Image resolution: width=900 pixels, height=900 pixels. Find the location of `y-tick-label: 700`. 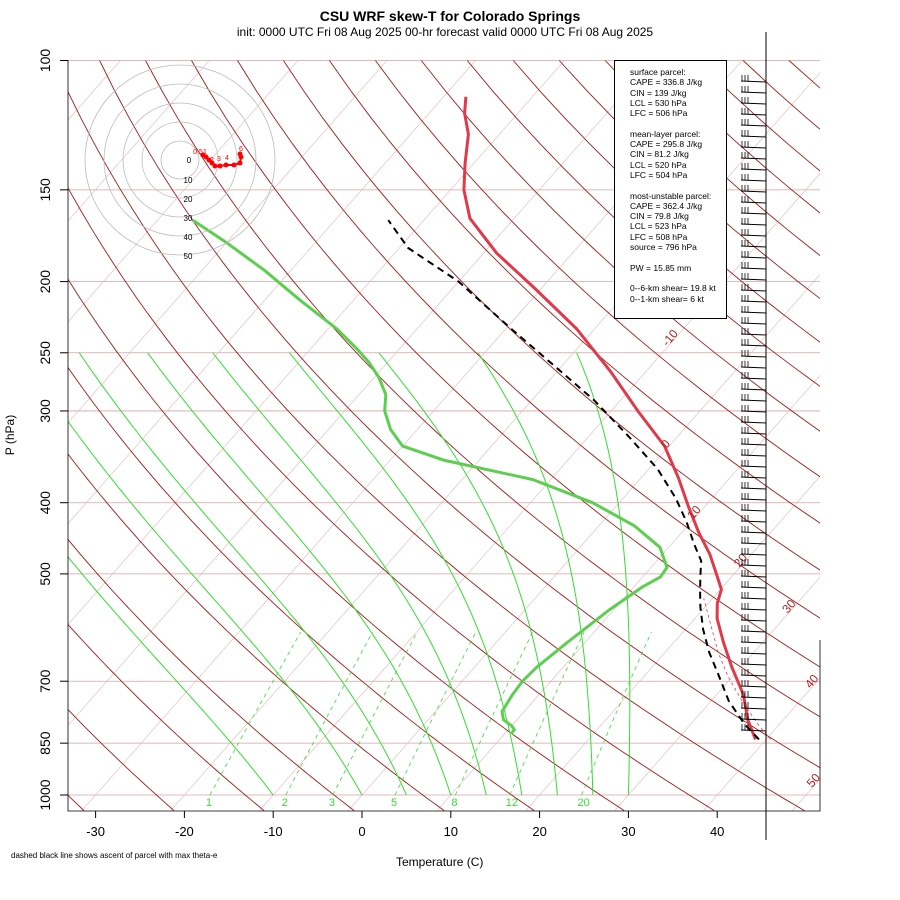

y-tick-label: 700 is located at coordinates (45, 681).